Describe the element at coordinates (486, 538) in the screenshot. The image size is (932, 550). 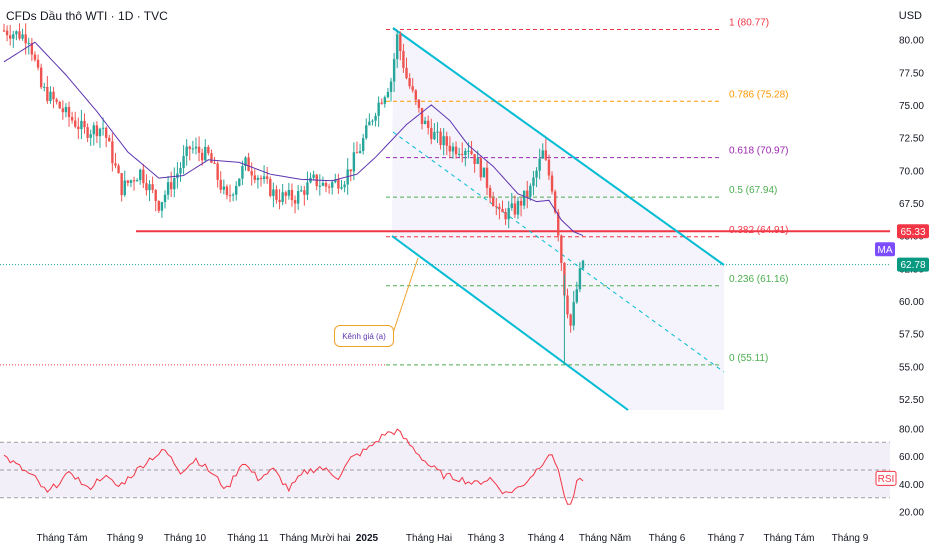
I see `time-axis-label: Tháng 3` at that location.